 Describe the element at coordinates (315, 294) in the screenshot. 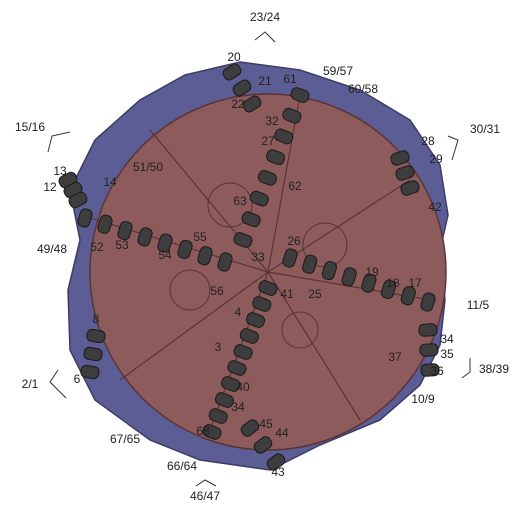

I see `label: 25` at that location.